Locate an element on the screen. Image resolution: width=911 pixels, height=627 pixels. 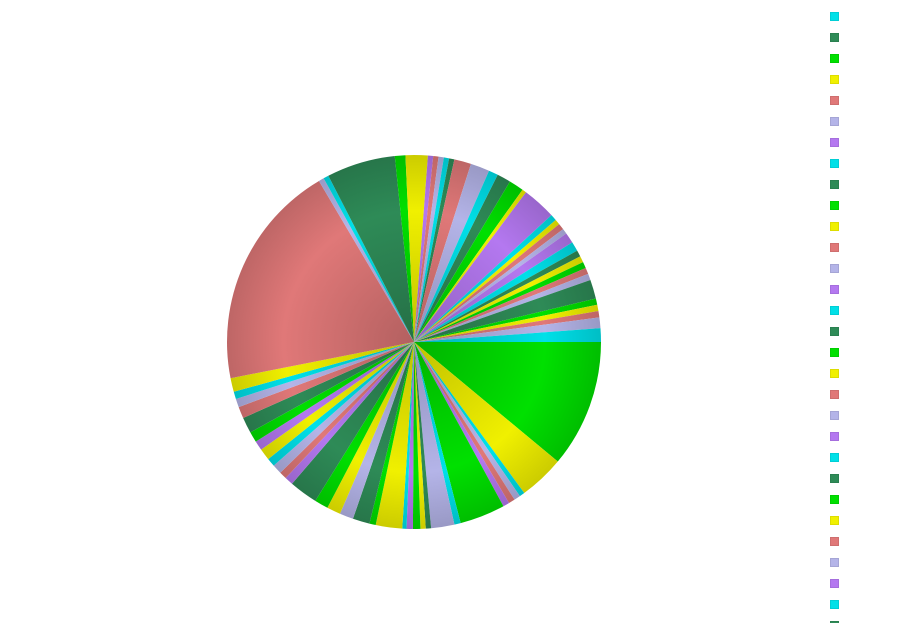
legend is located at coordinates (863, 316).